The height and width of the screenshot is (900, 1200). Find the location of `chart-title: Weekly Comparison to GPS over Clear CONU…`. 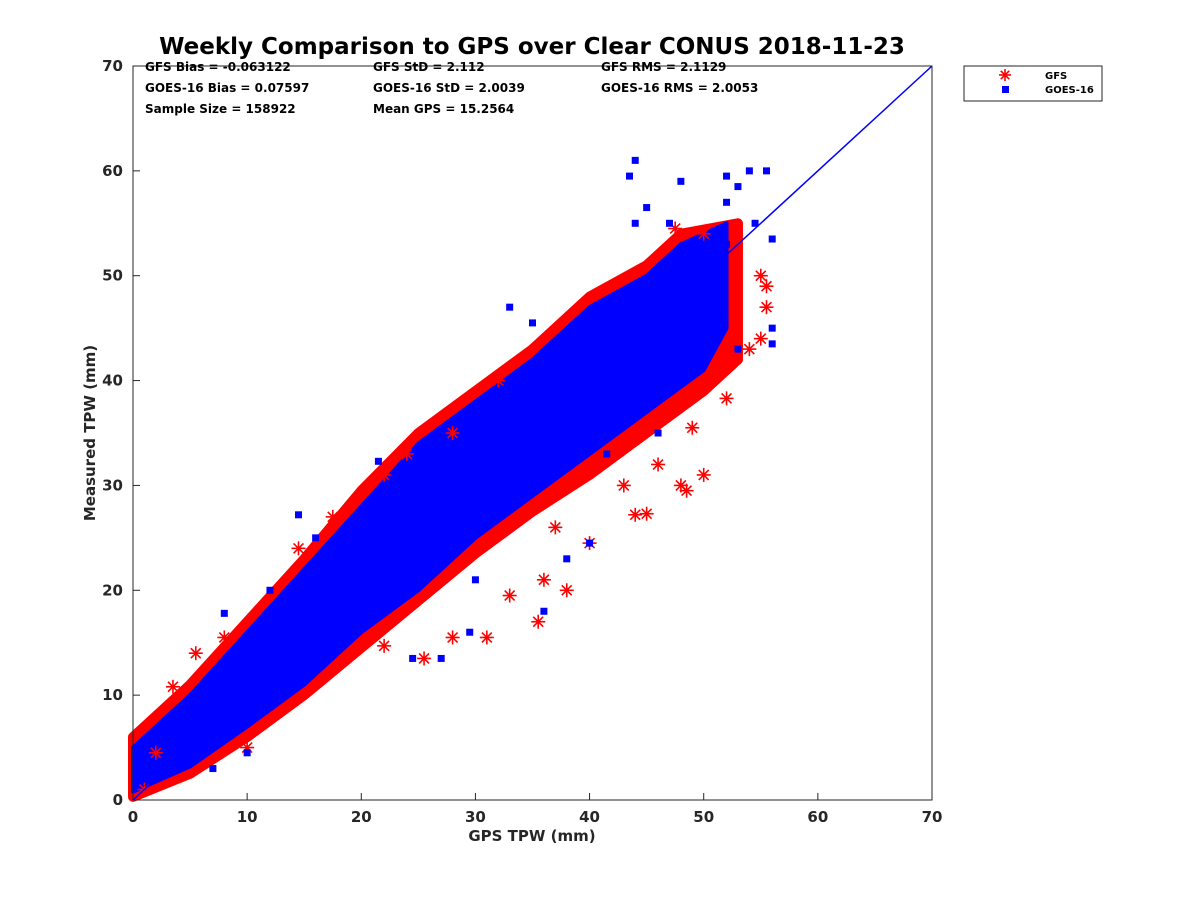

chart-title: Weekly Comparison to GPS over Clear CONU… is located at coordinates (532, 47).